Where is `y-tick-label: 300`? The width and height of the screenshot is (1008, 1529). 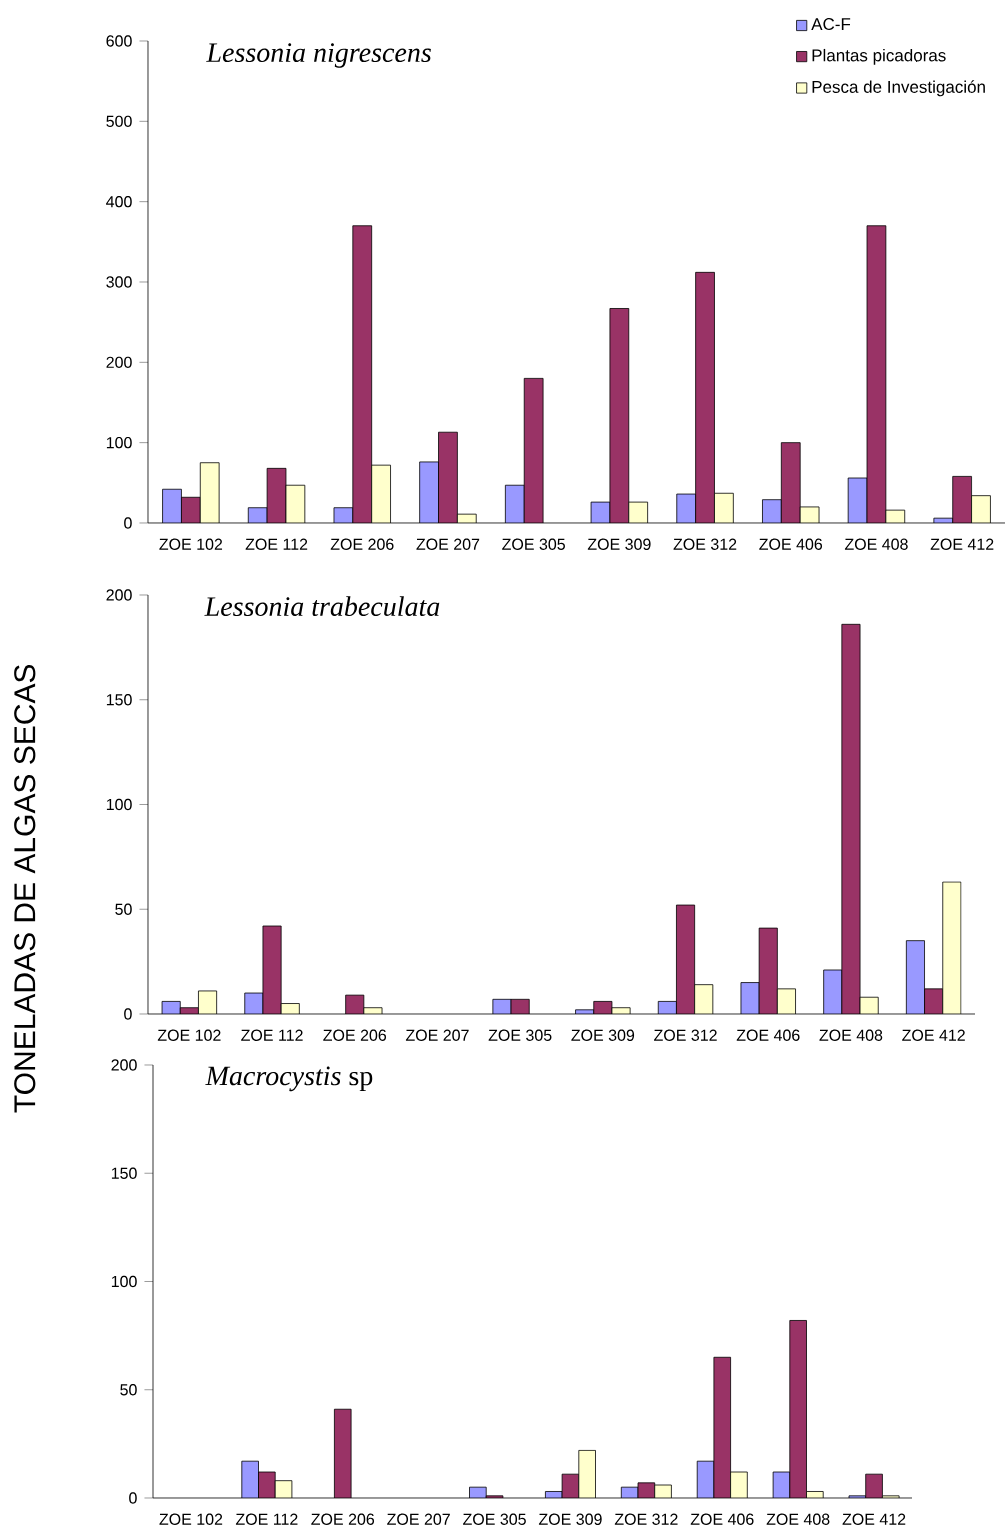 y-tick-label: 300 is located at coordinates (119, 282).